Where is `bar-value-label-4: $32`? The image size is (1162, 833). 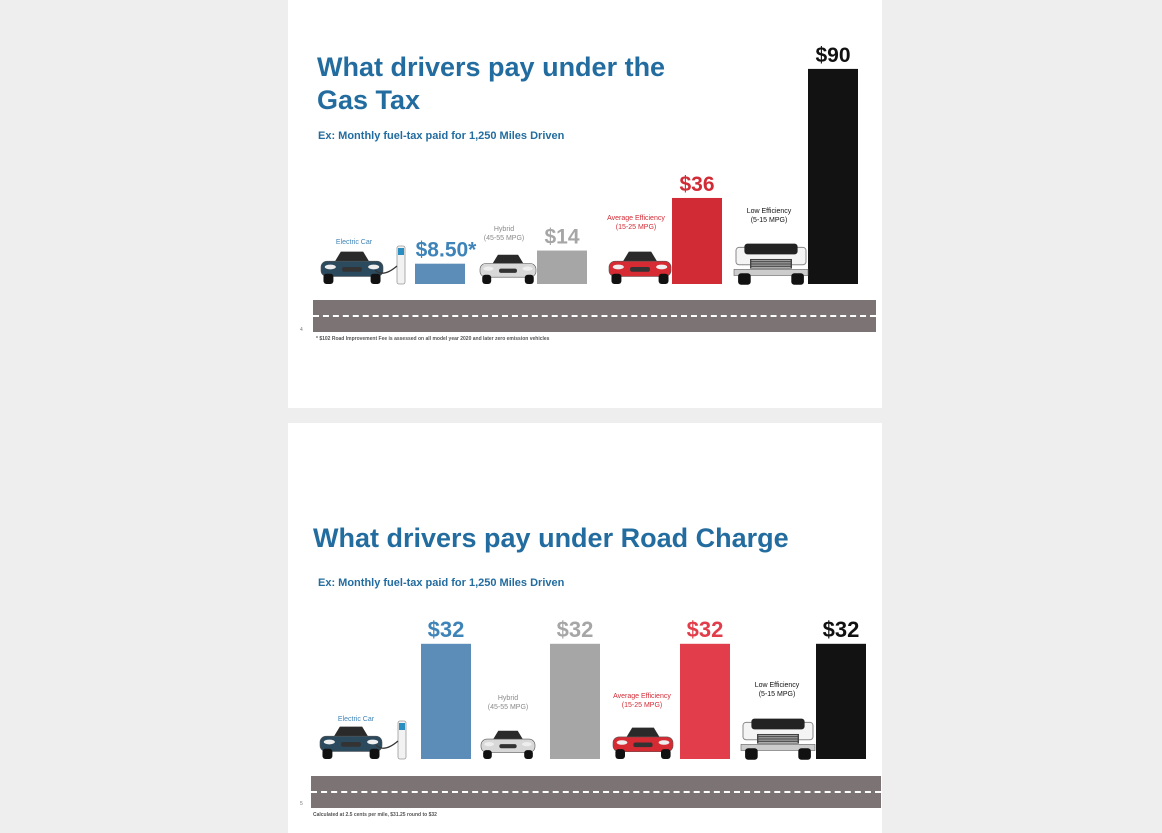
bar-value-label-4: $32 is located at coordinates (841, 629).